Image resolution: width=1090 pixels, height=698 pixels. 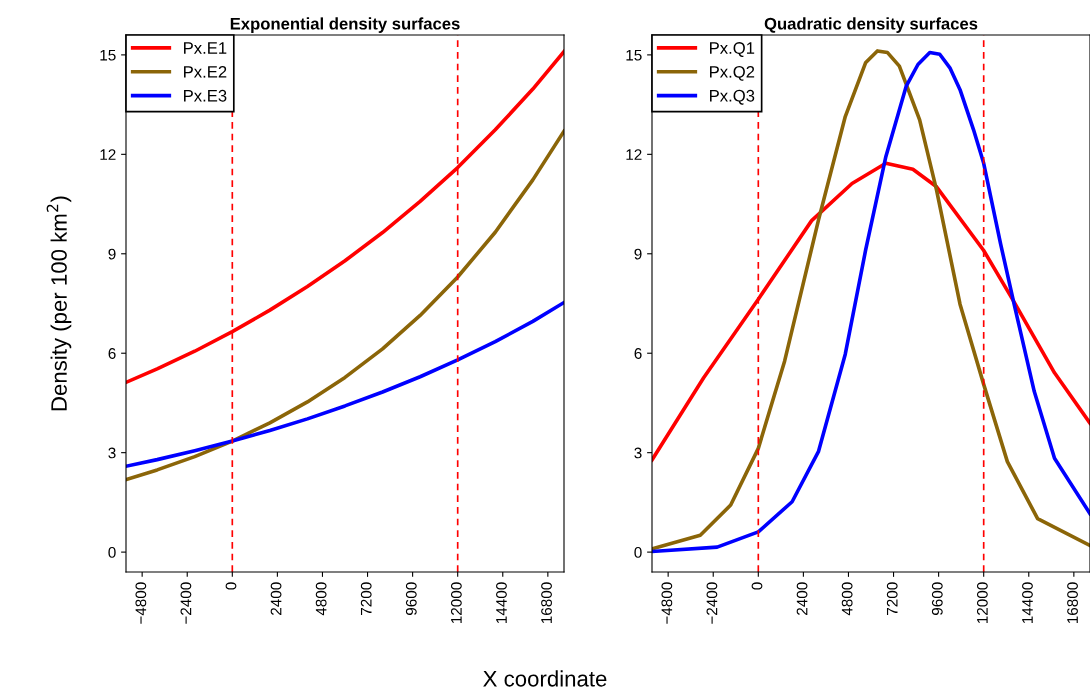 I want to click on line-series, so click(x=345, y=384).